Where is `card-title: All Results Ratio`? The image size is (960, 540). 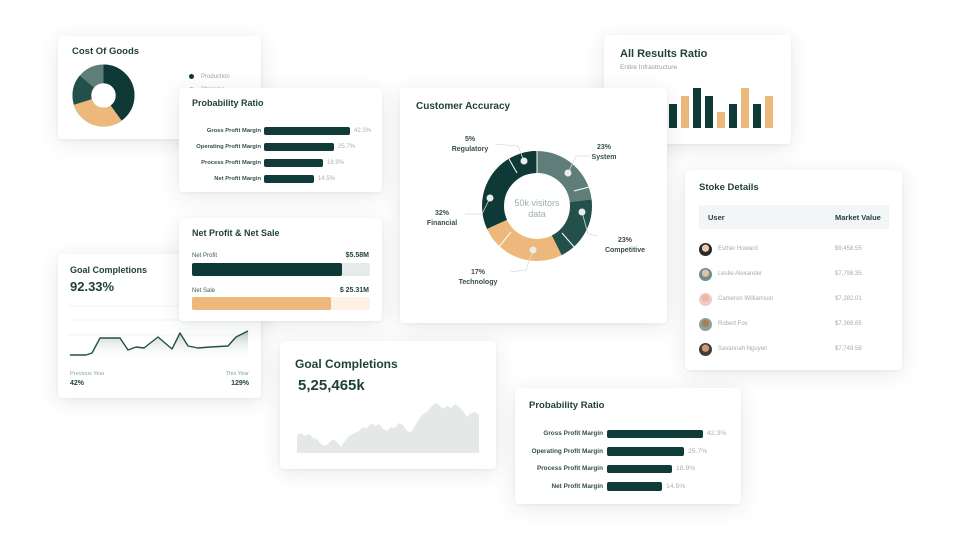
card-title: All Results Ratio is located at coordinates (664, 54).